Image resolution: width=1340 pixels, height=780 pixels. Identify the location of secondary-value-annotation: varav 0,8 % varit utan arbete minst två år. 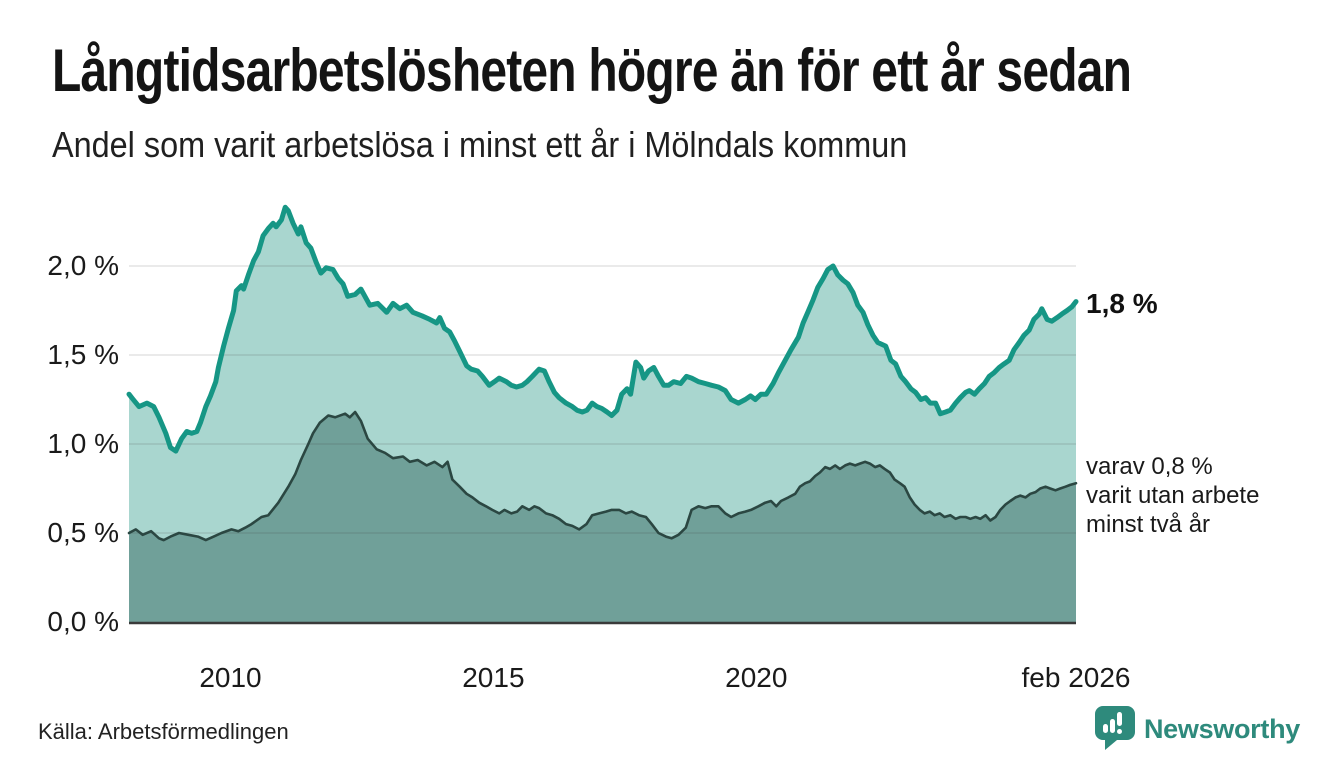
(1172, 495).